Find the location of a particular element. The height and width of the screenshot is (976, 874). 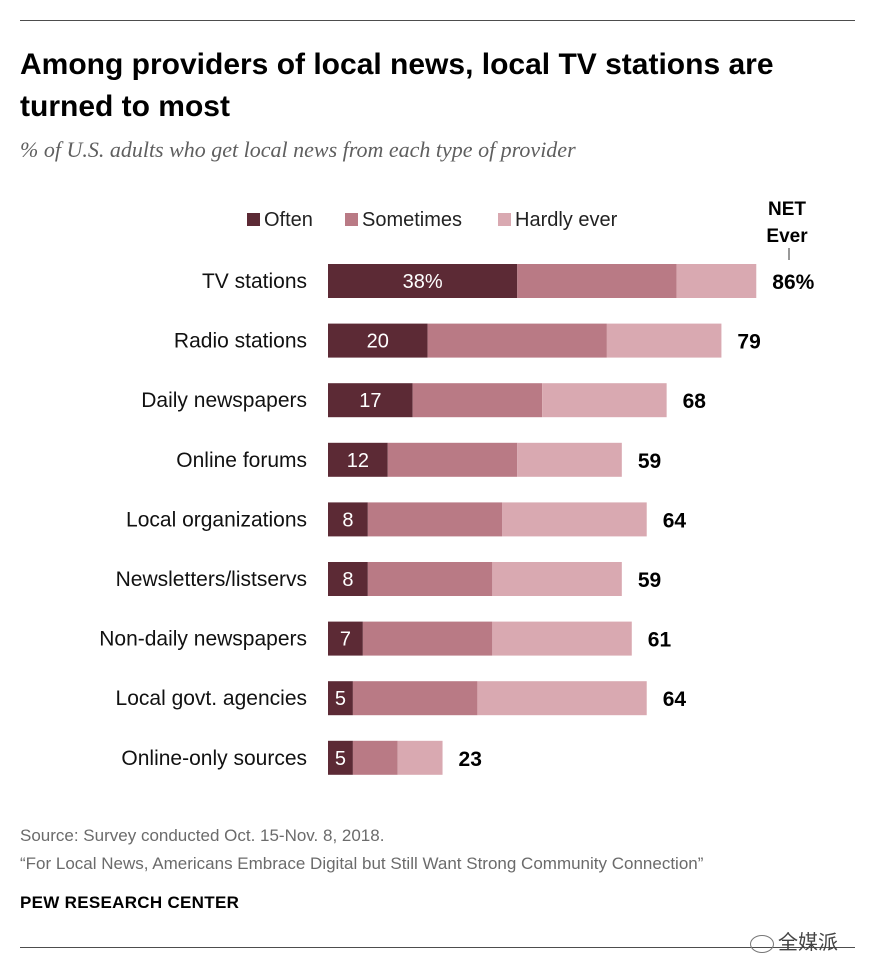

often-value-label: 12 is located at coordinates (358, 461).